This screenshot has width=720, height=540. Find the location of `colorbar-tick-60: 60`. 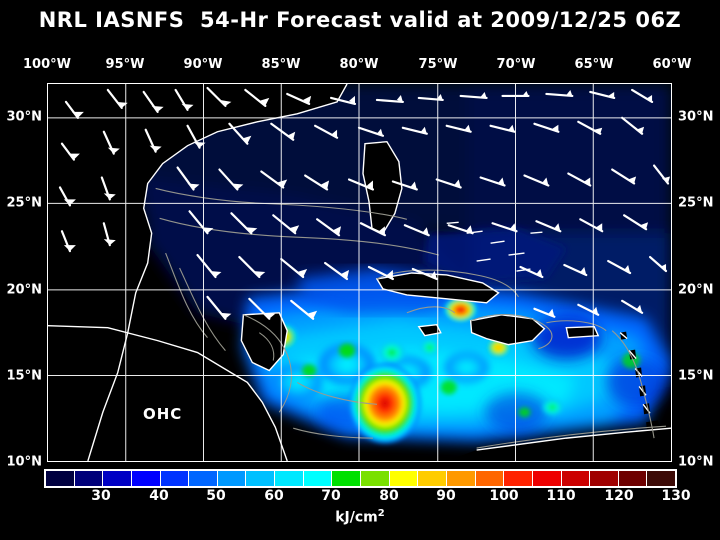

colorbar-tick-60: 60 is located at coordinates (274, 496).